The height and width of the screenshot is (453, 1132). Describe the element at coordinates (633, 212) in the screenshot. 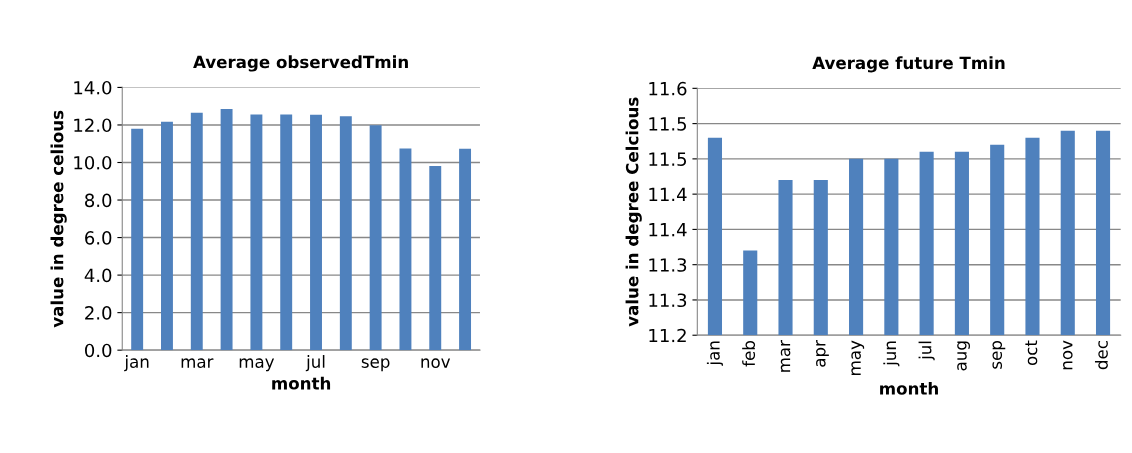

I see `y-axis-title: value in degree Celcious` at that location.